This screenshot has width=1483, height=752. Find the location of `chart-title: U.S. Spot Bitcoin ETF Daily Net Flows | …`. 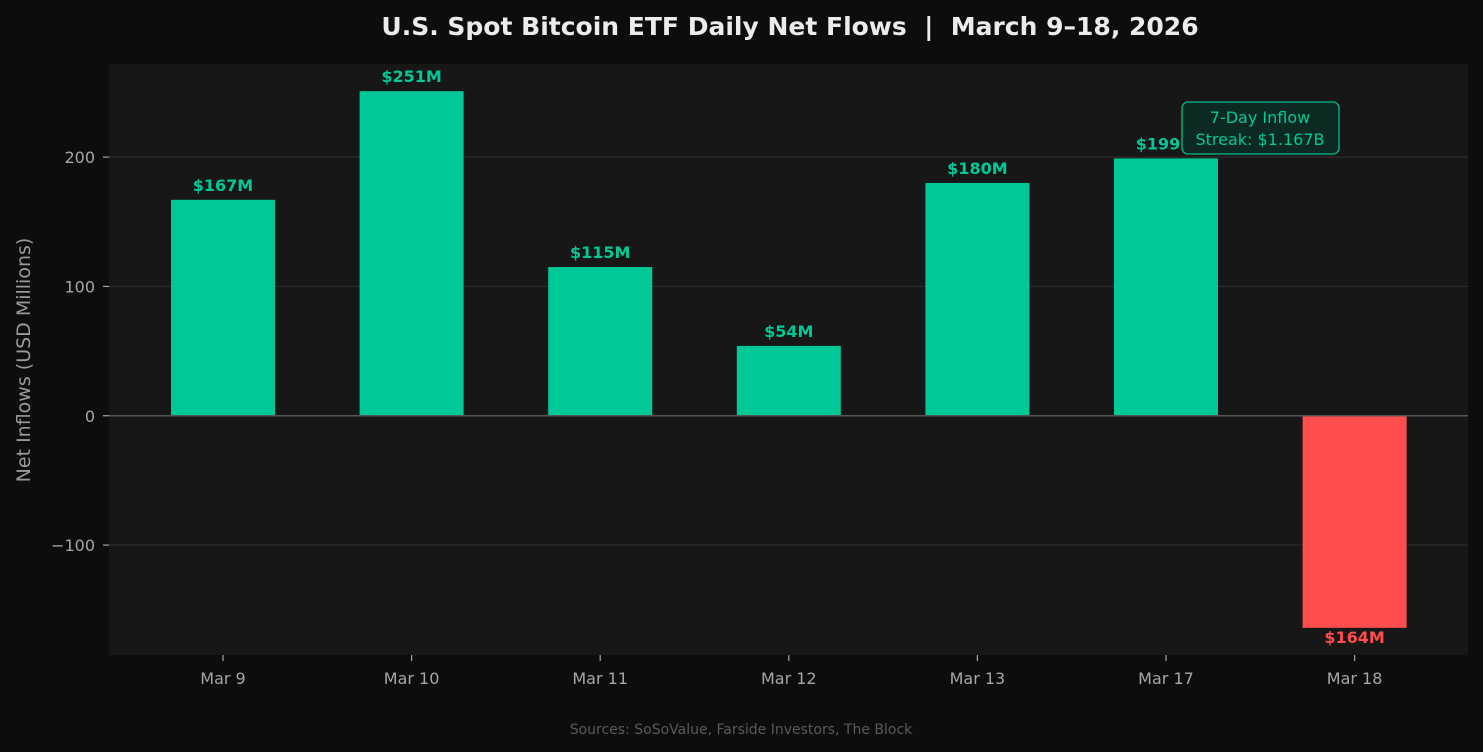

chart-title: U.S. Spot Bitcoin ETF Daily Net Flows | … is located at coordinates (789, 26).